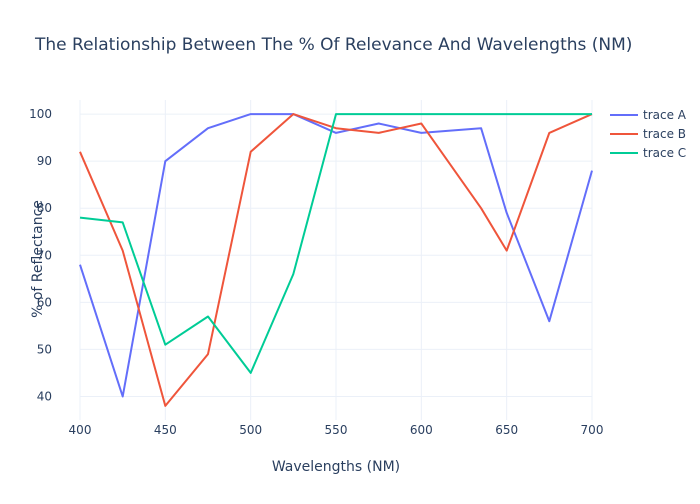  What do you see at coordinates (165, 430) in the screenshot?
I see `x-tick-label: 450` at bounding box center [165, 430].